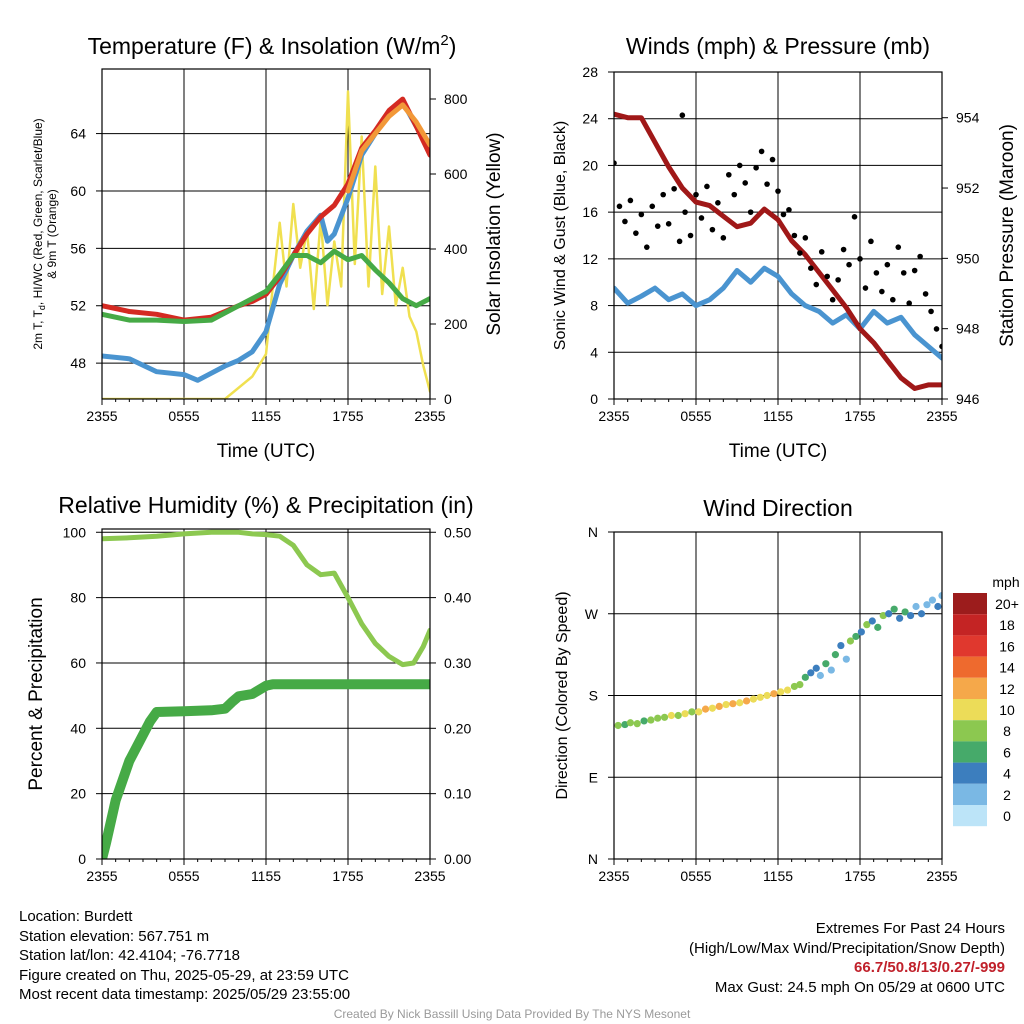  Describe the element at coordinates (1007, 795) in the screenshot. I see `legend-label: 2` at that location.